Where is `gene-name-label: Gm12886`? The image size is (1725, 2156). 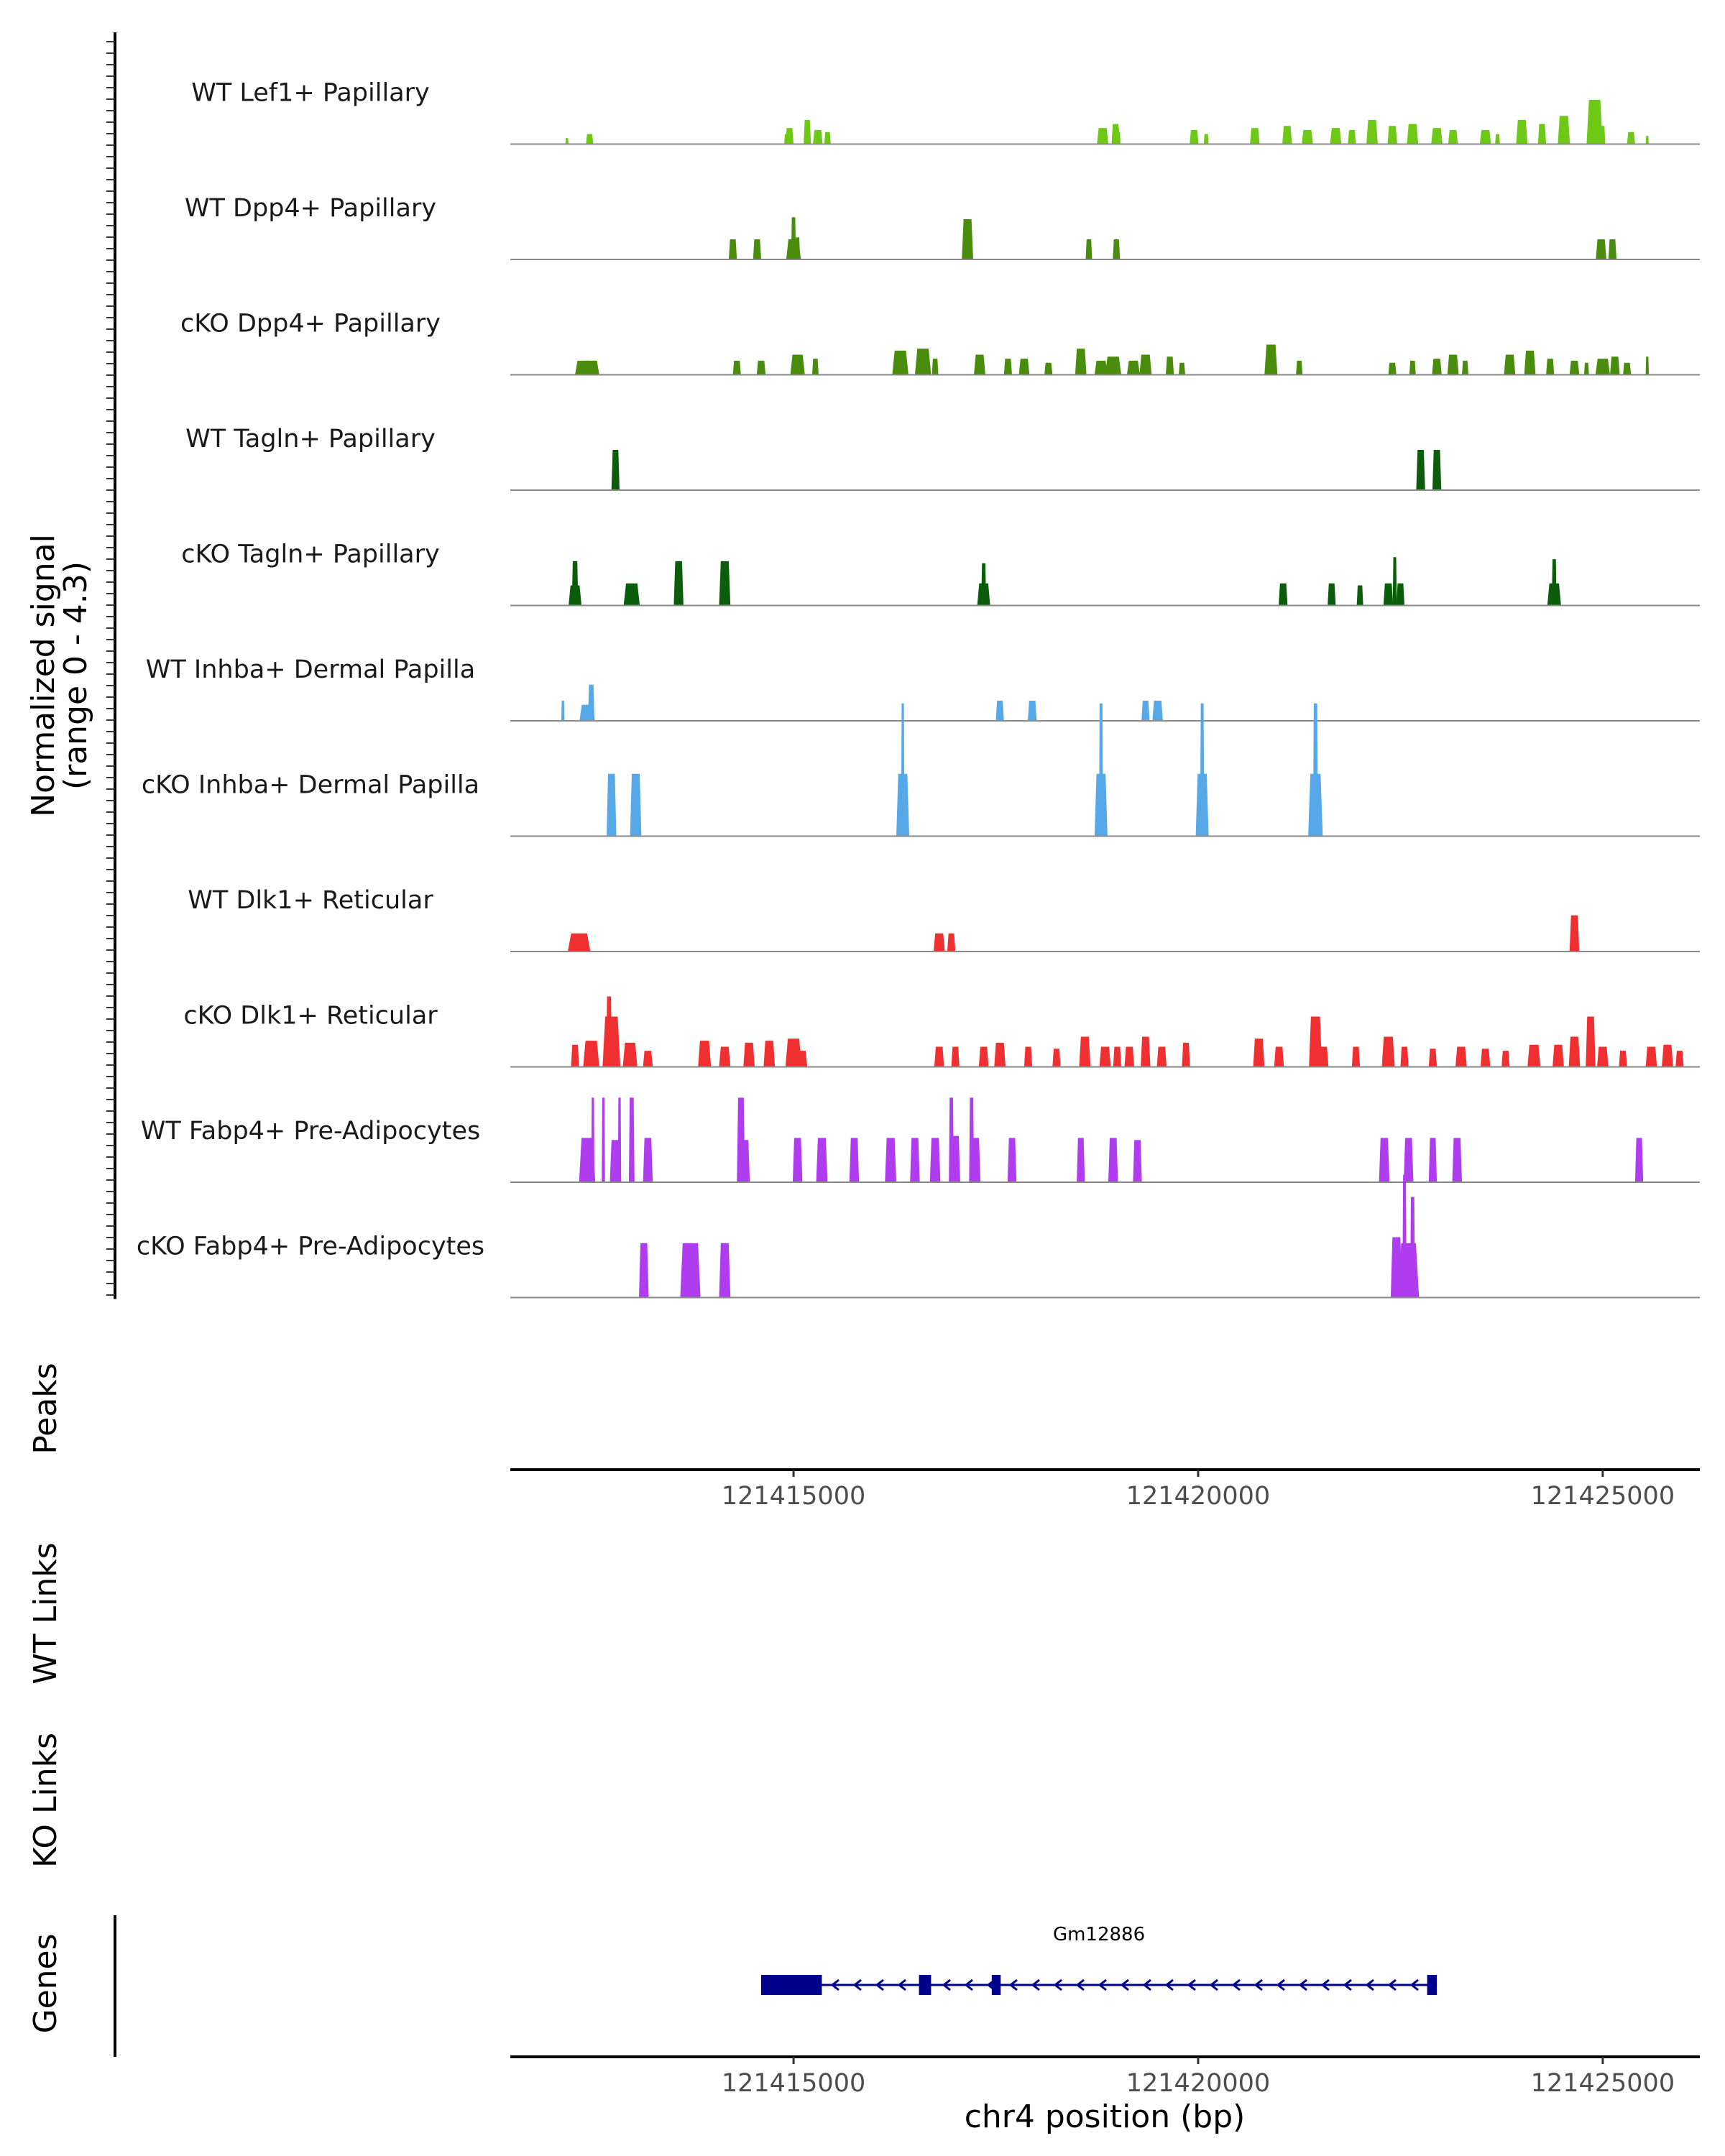
gene-name-label: Gm12886 is located at coordinates (1099, 1934).